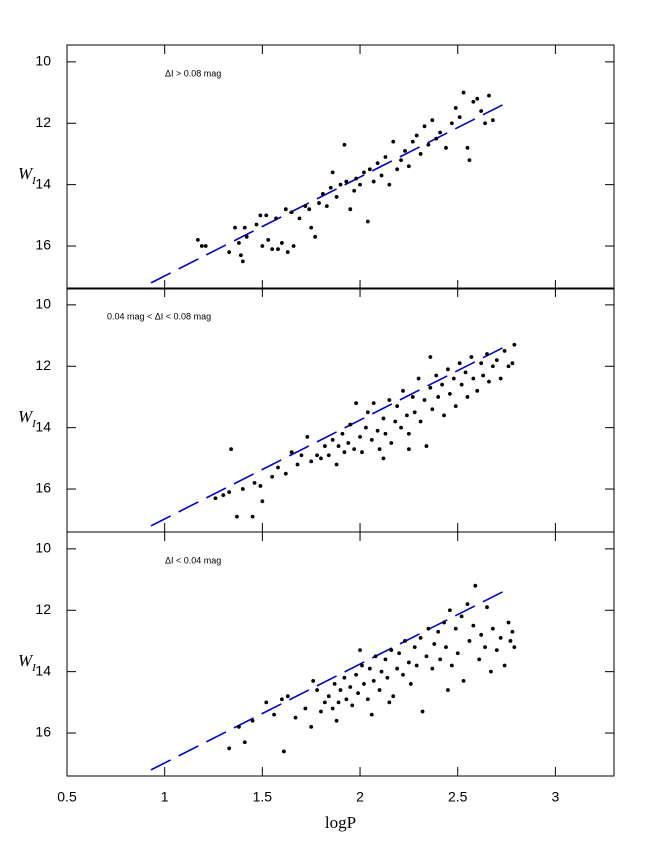 This screenshot has height=864, width=649. Describe the element at coordinates (193, 73) in the screenshot. I see `annotation: ΔI > 0.08 mag` at that location.